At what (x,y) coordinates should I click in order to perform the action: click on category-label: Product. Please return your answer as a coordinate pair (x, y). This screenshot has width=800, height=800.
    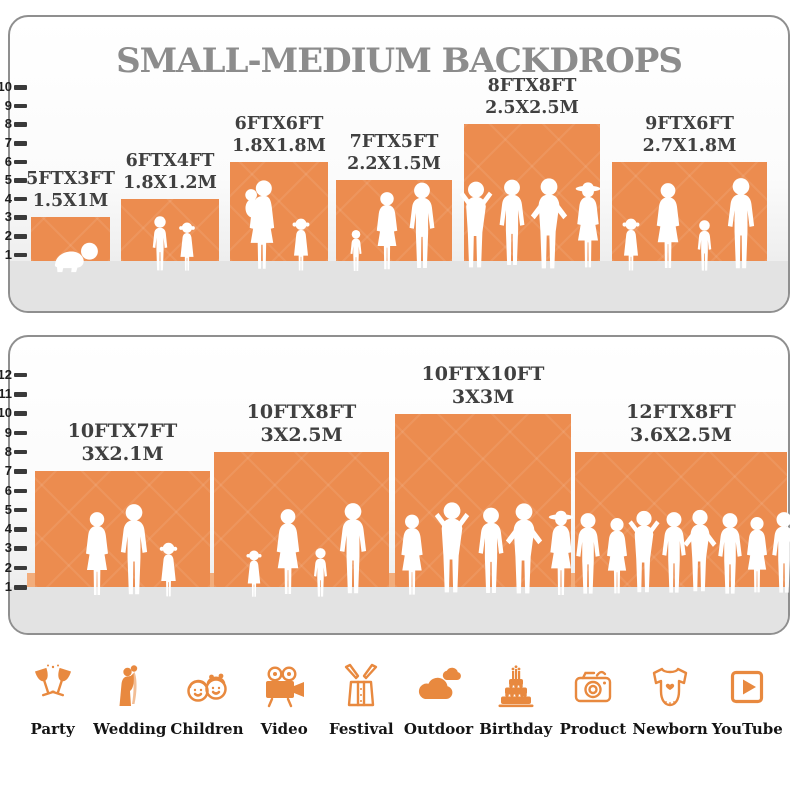
    Looking at the image, I should click on (593, 729).